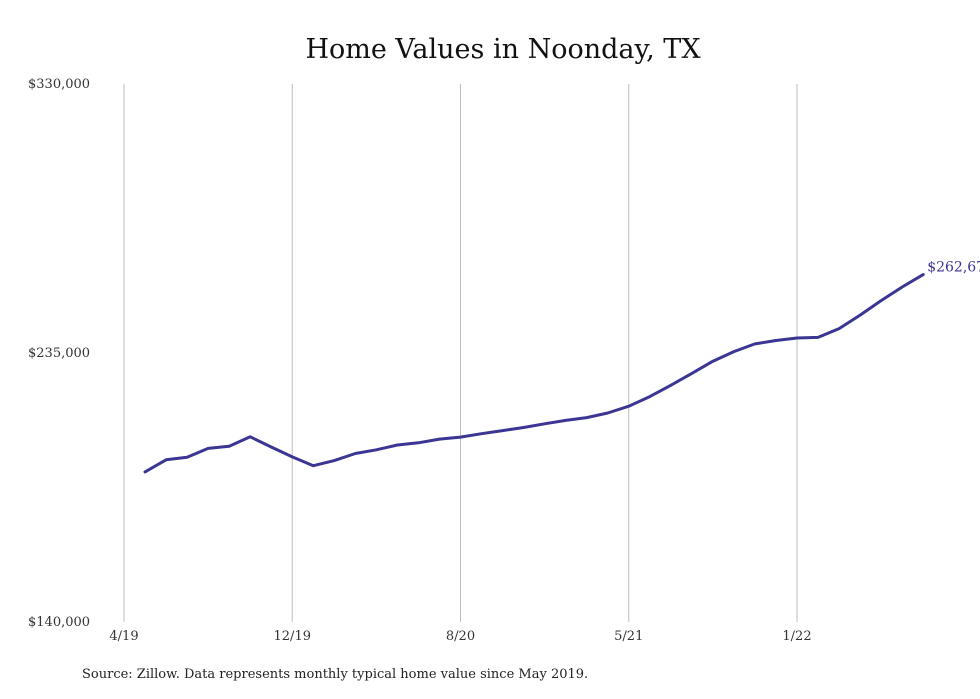 The image size is (980, 699). Describe the element at coordinates (953, 268) in the screenshot. I see `end-value-label: $262,677` at that location.